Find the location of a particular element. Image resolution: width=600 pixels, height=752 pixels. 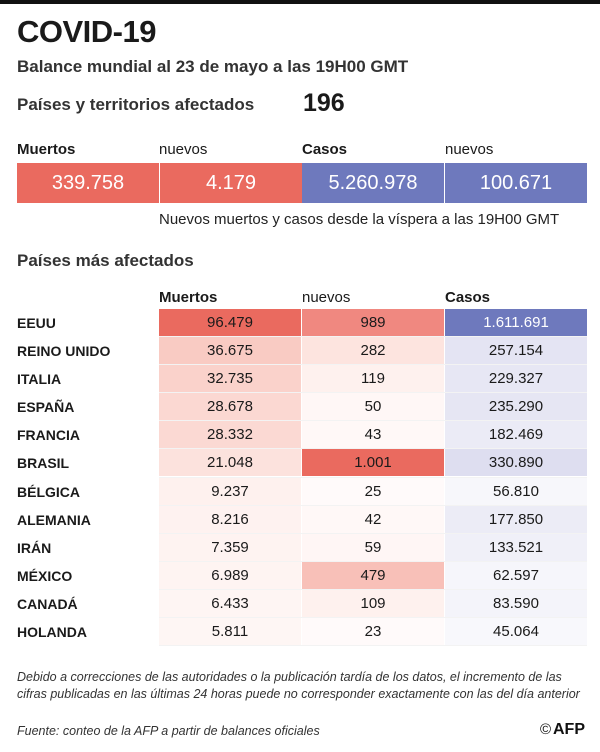

page-title: COVID-19 is located at coordinates (86, 31).